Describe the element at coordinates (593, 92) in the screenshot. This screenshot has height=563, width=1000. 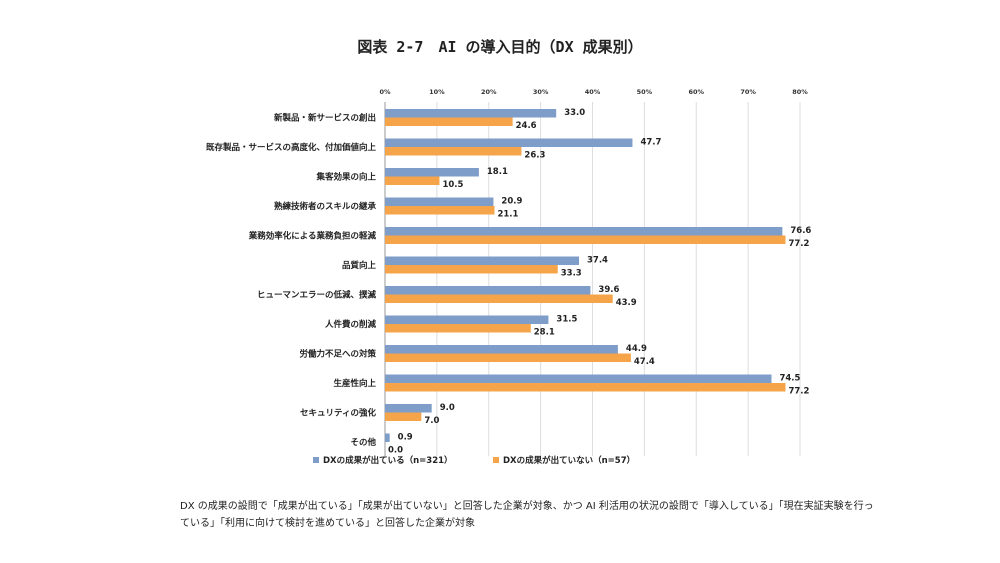
I see `x-tick-label: 40%` at that location.